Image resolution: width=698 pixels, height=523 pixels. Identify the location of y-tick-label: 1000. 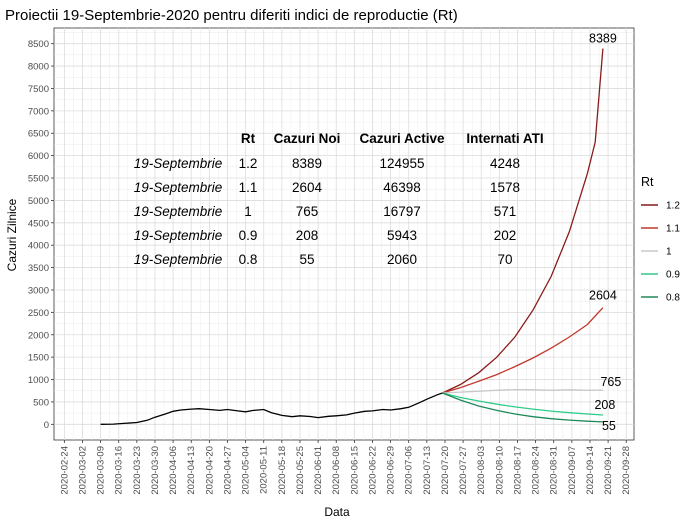
(38, 380).